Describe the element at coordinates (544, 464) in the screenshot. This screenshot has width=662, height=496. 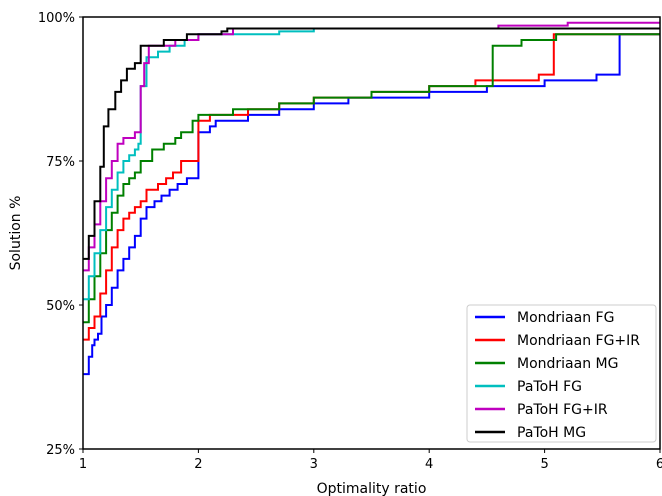
I see `x-tick-label: 5` at that location.